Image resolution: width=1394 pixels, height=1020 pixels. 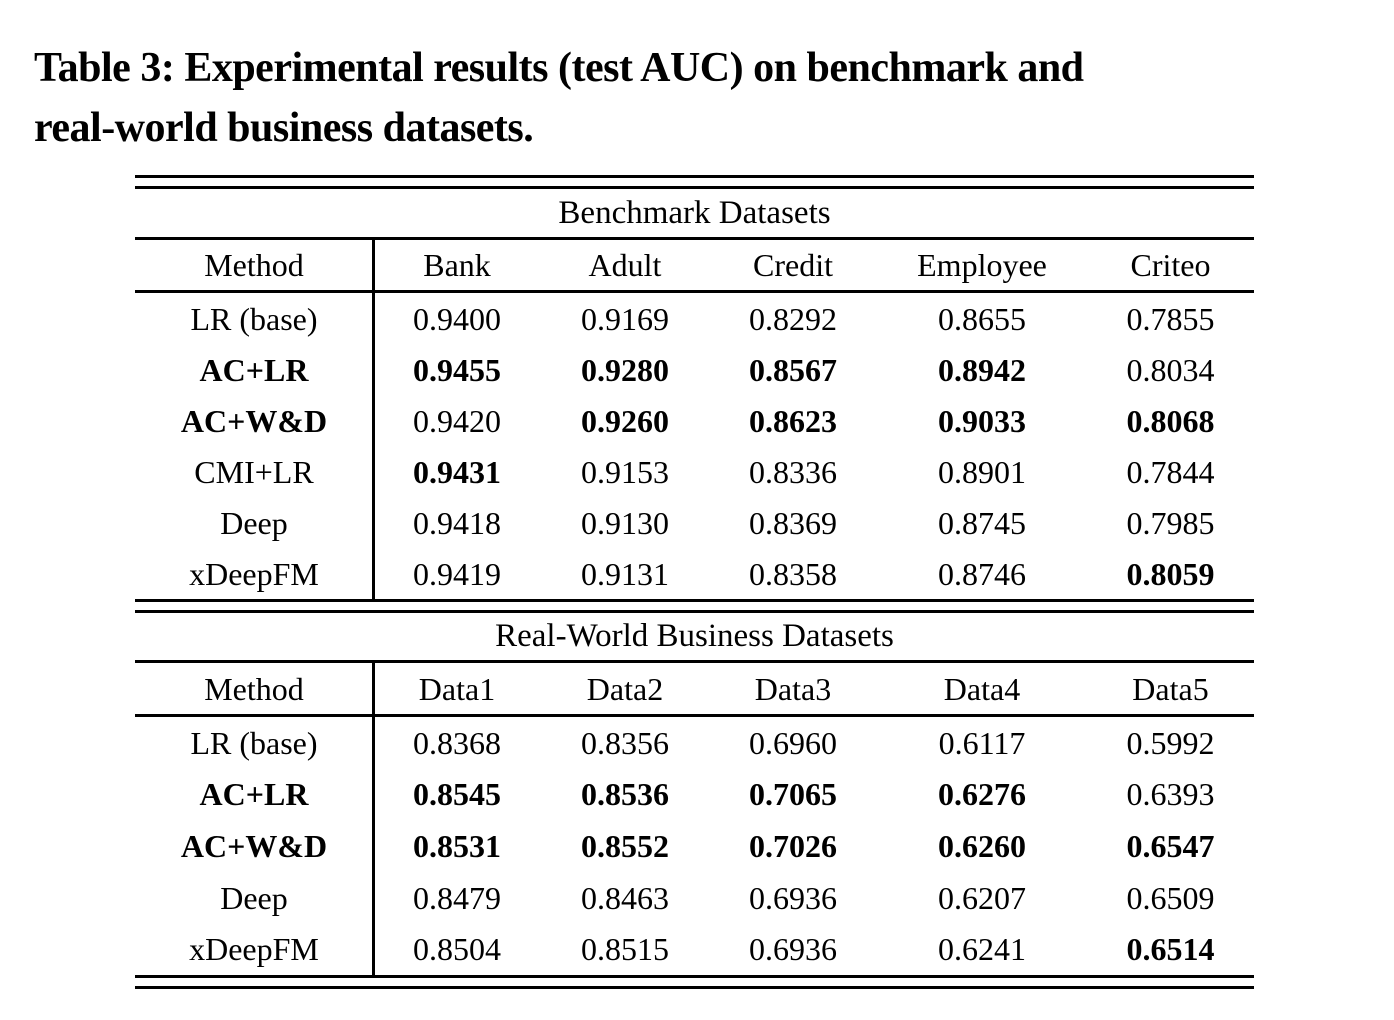 I want to click on value-cell: 0.9169, so click(x=625, y=318).